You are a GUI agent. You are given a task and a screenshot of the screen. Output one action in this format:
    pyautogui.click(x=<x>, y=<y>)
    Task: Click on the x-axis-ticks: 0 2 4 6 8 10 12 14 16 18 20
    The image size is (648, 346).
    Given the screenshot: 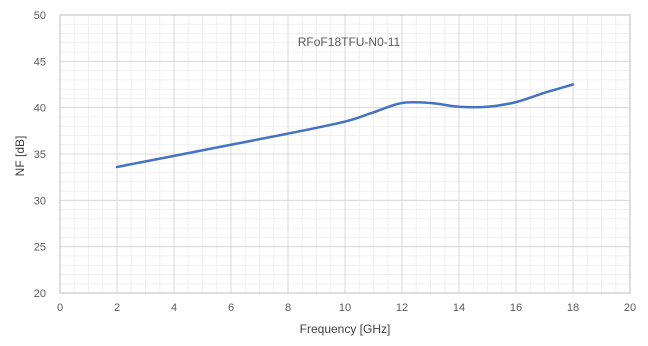 What is the action you would take?
    pyautogui.click(x=346, y=308)
    